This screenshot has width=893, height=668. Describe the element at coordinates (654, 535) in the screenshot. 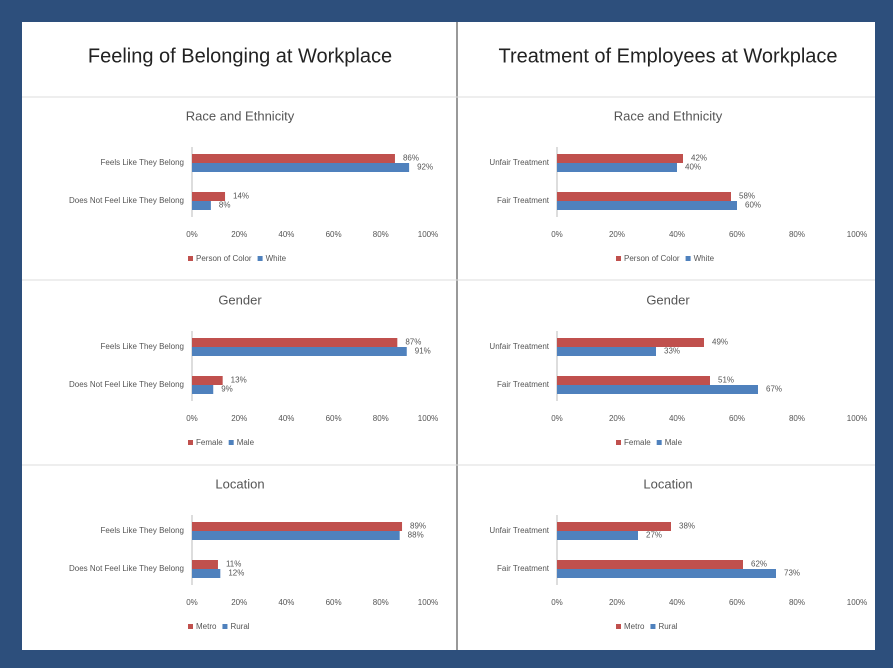

I see `value-label: 27%` at that location.